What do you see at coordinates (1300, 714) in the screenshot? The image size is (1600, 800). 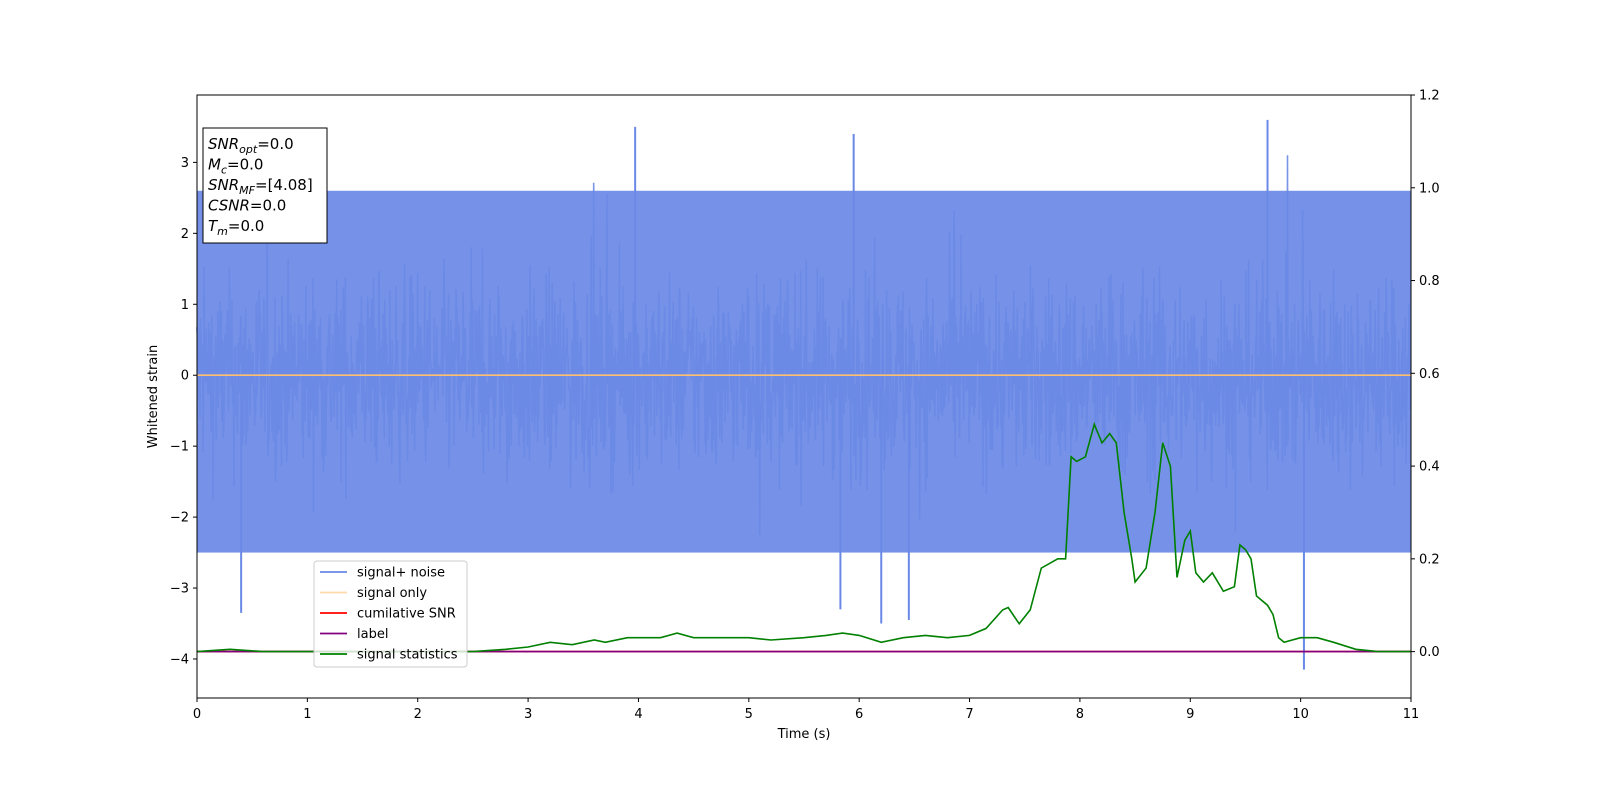 I see `x-tick-label: 10` at bounding box center [1300, 714].